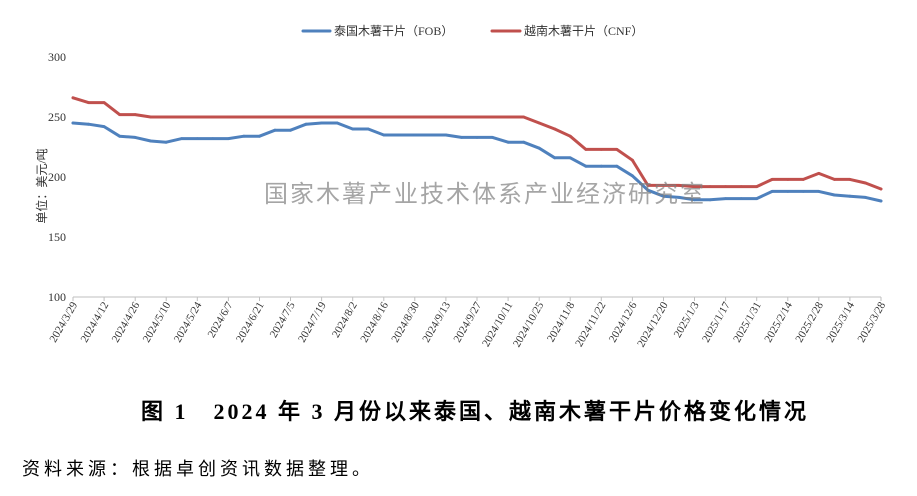 The width and height of the screenshot is (917, 496). What do you see at coordinates (561, 322) in the screenshot?
I see `x-tick-label: 2024/11/8` at bounding box center [561, 322].